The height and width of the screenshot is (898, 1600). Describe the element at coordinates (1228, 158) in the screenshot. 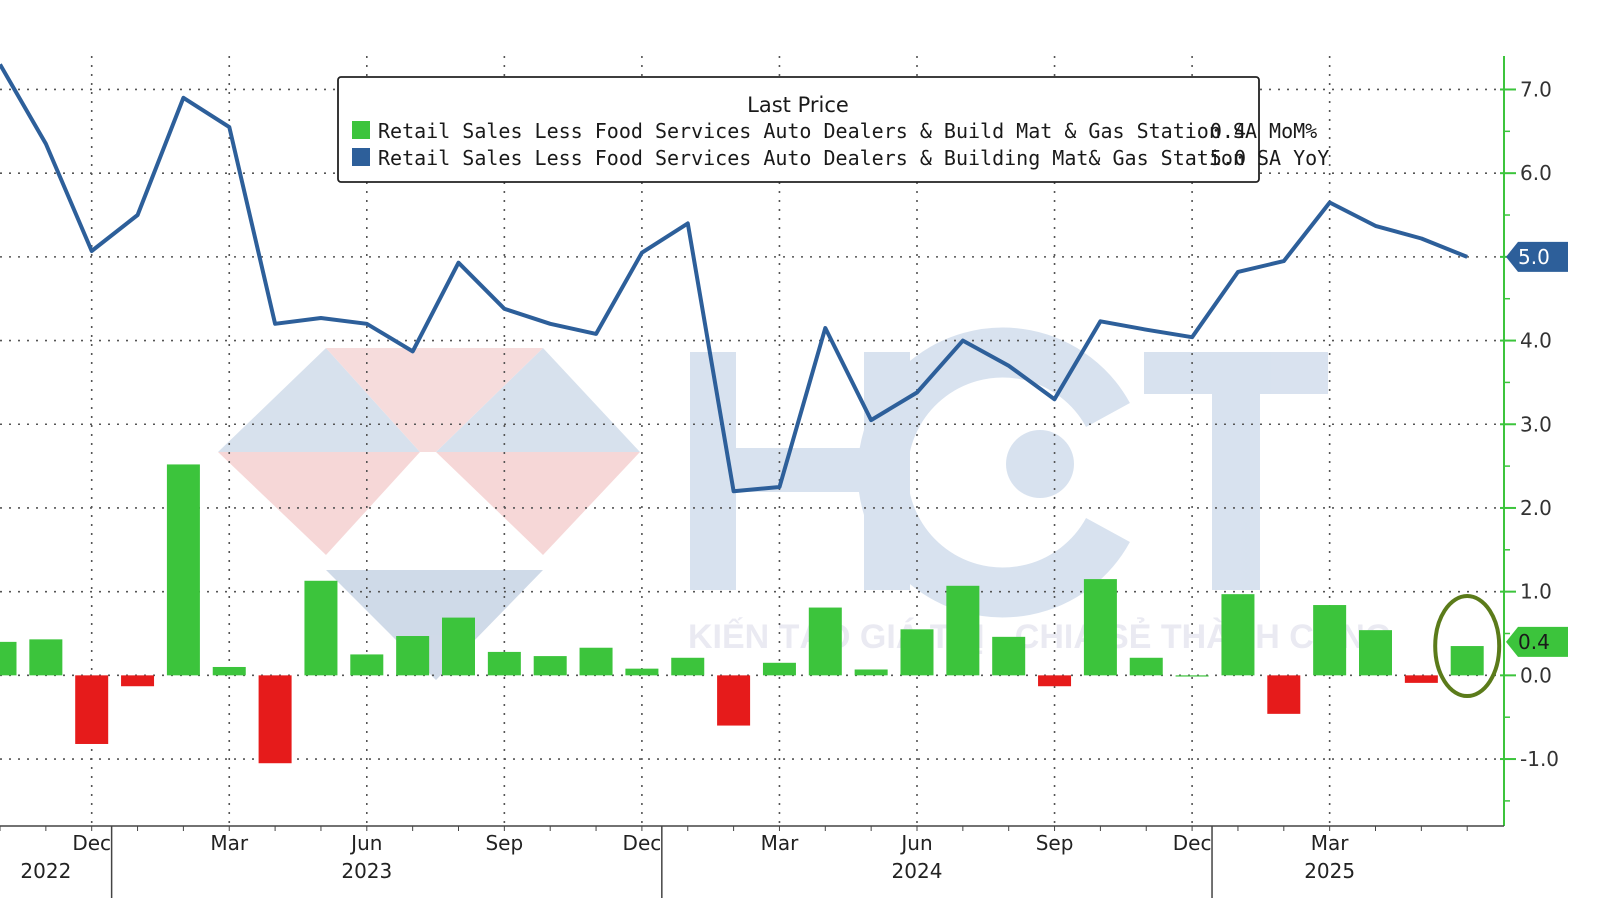

I see `legend-value-yoy: 5.0` at that location.